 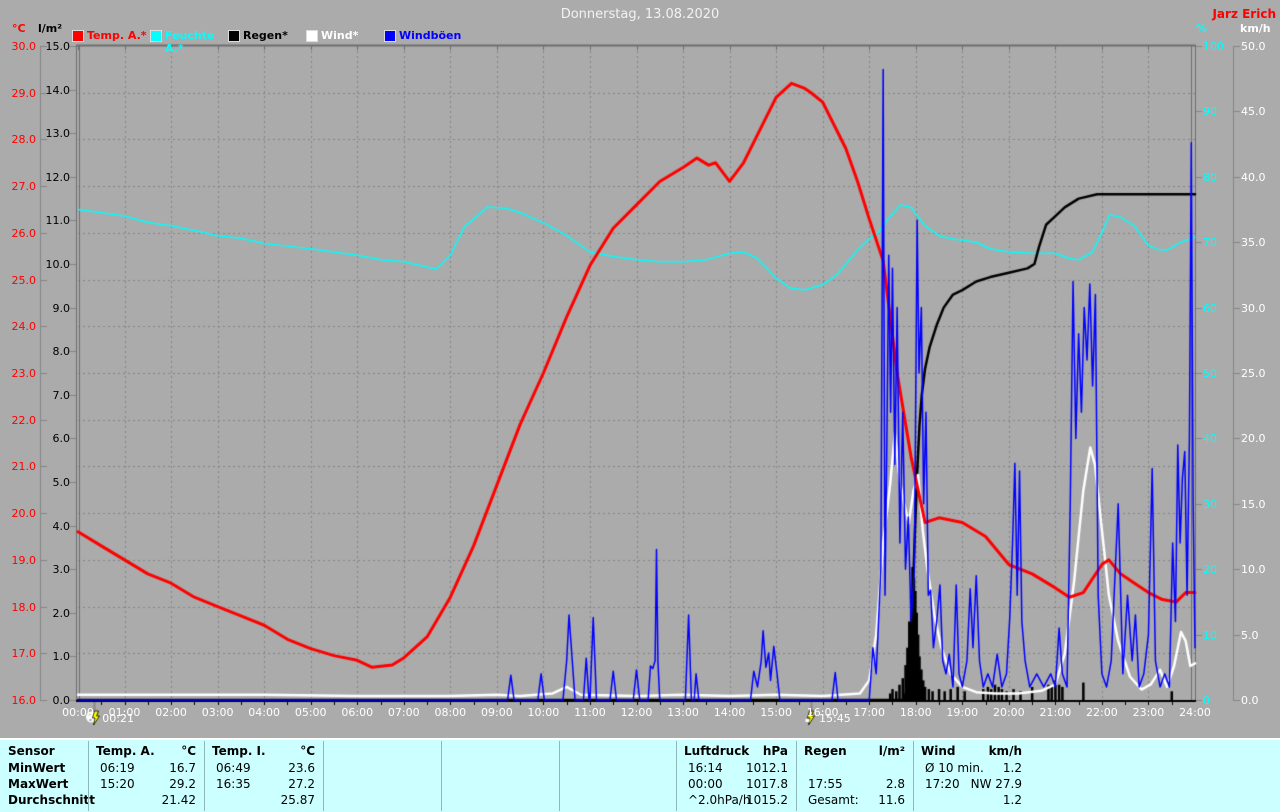 What do you see at coordinates (1210, 308) in the screenshot?
I see `humidity-tick-label: 60` at bounding box center [1210, 308].